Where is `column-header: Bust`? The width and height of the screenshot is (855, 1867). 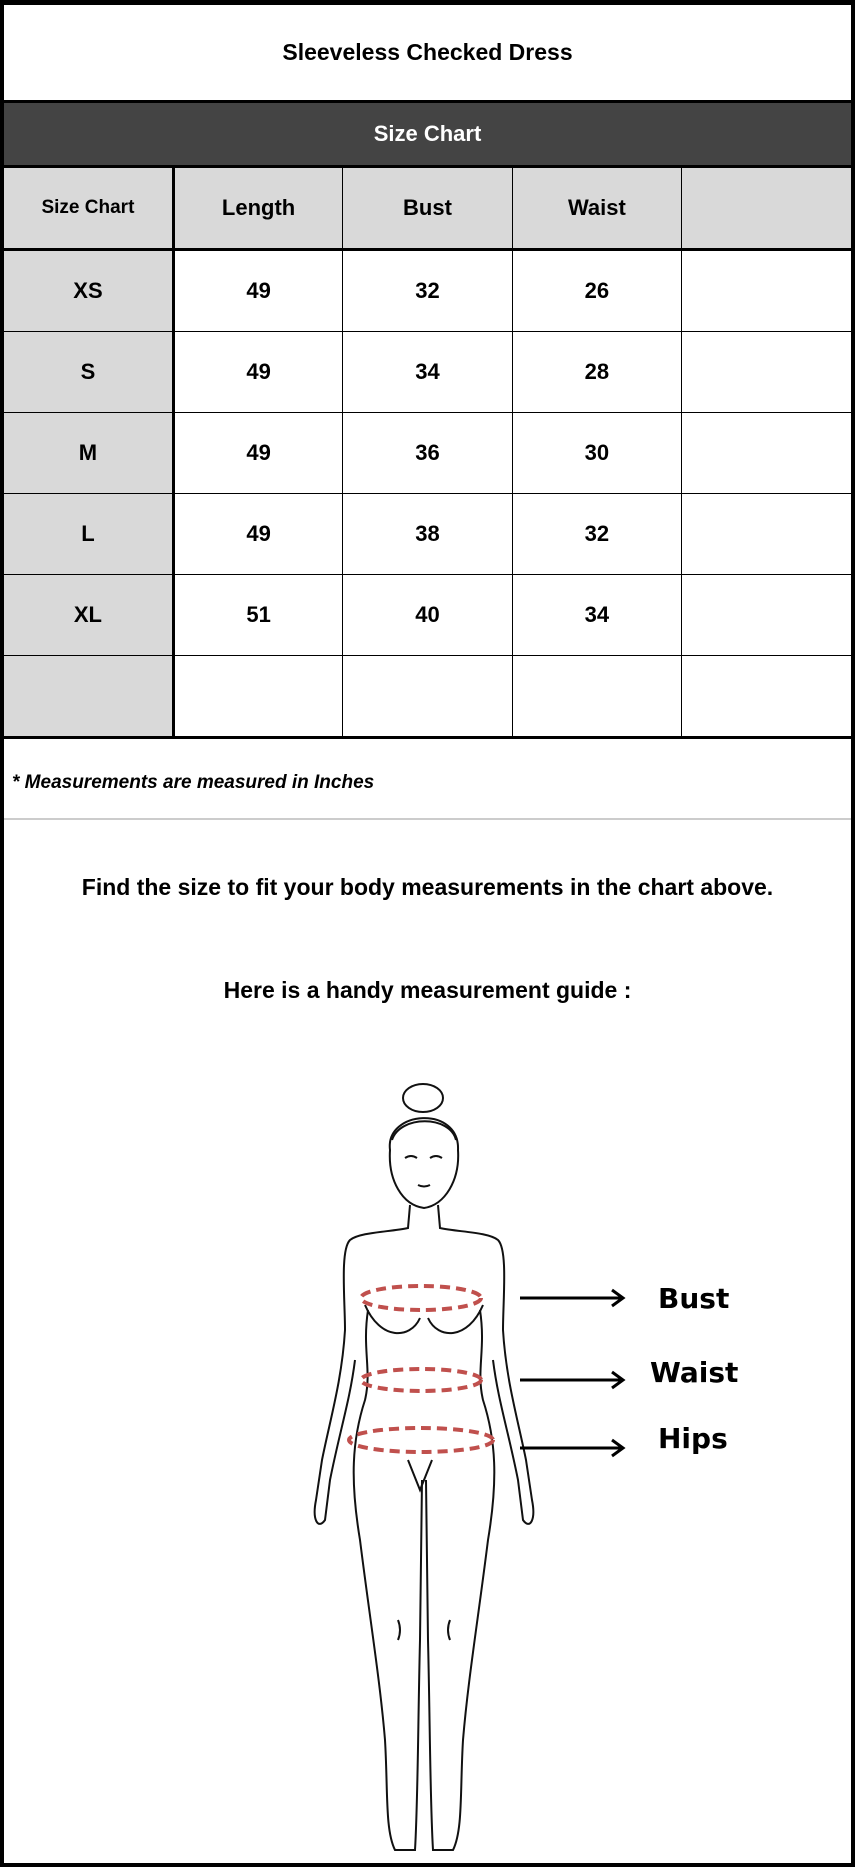
column-header: Bust is located at coordinates (427, 209).